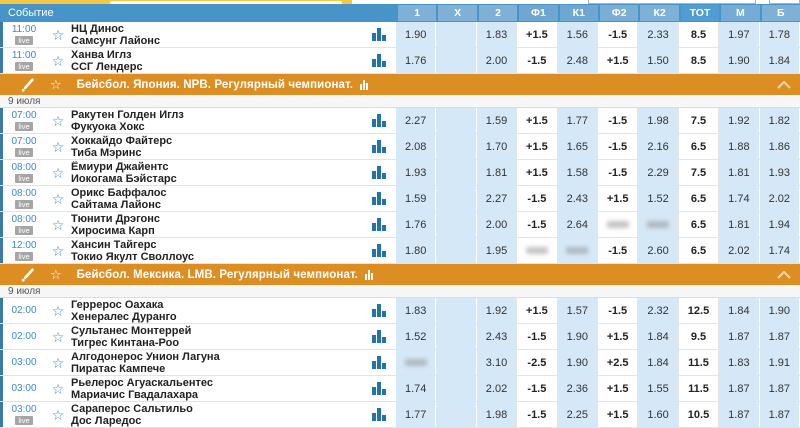 The image size is (800, 428). What do you see at coordinates (658, 336) in the screenshot?
I see `odds-cell-К2: 1.84` at bounding box center [658, 336].